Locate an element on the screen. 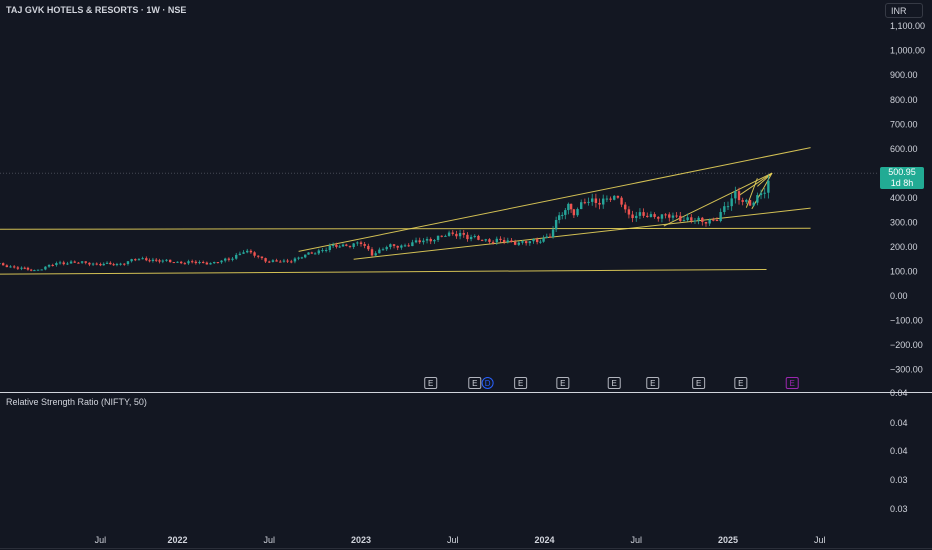 The image size is (932, 550). dividend-marker is located at coordinates (487, 383).